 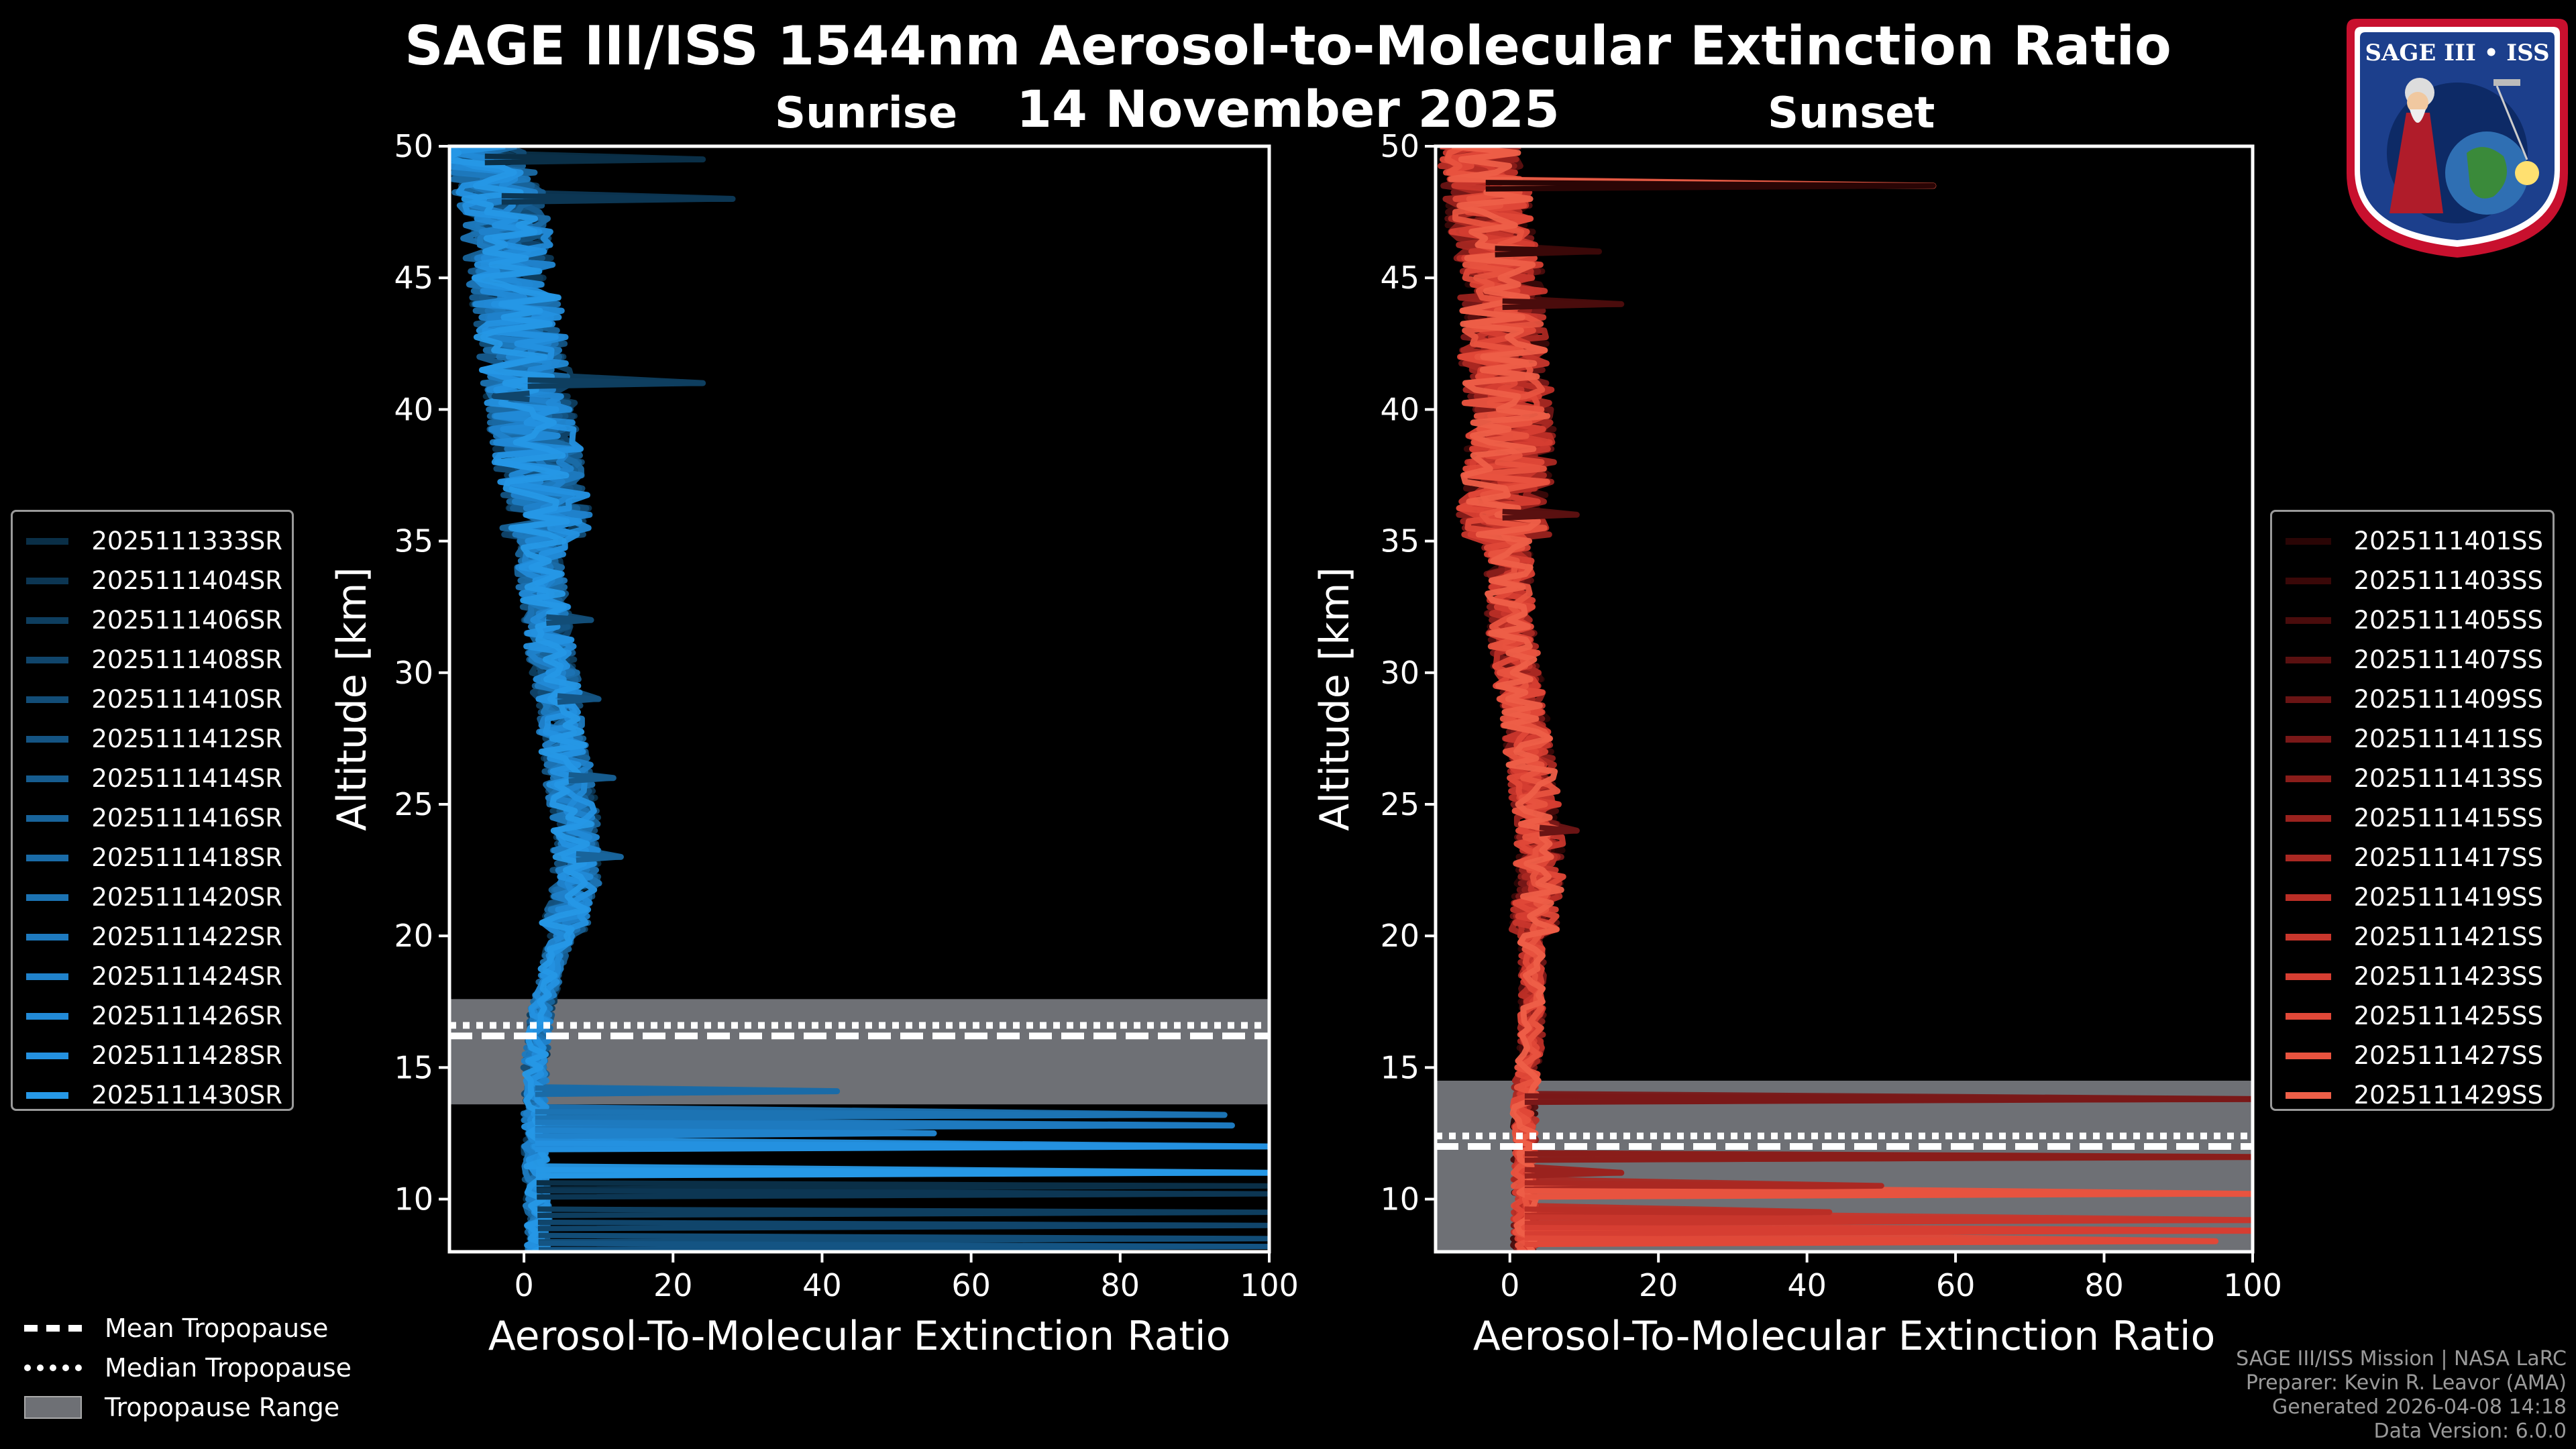 I want to click on legend-label: 2025111408SR, so click(x=186, y=659).